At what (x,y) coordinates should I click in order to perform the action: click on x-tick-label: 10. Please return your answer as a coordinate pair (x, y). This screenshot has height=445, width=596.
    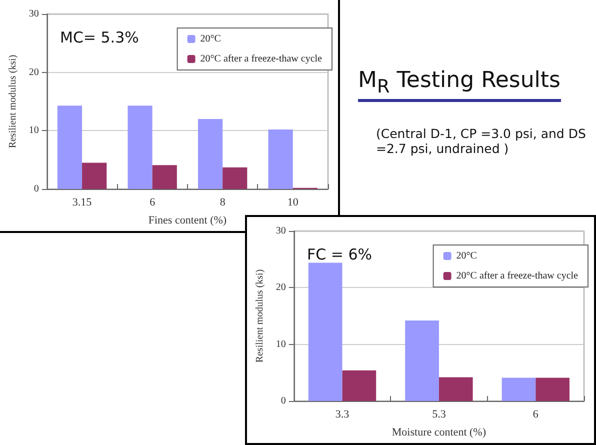
    Looking at the image, I should click on (293, 202).